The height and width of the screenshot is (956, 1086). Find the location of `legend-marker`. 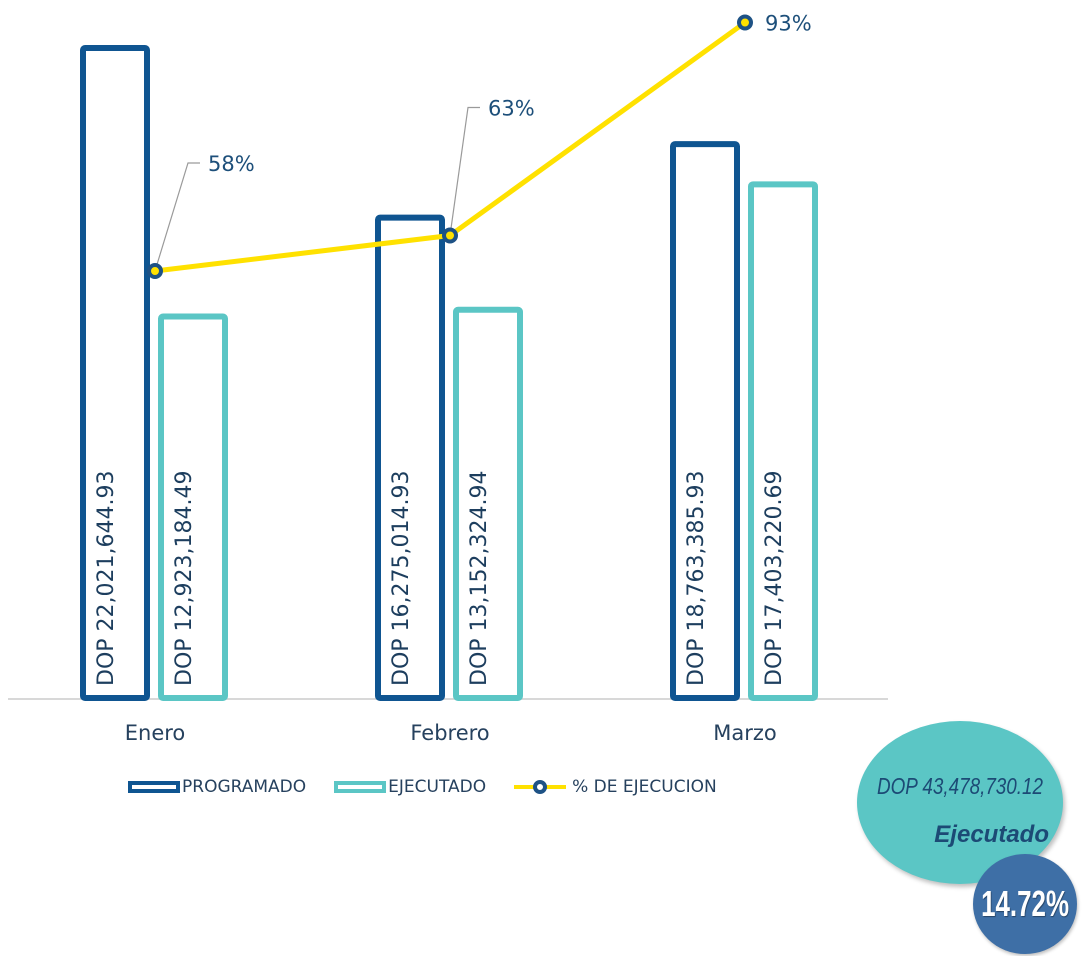

legend-marker is located at coordinates (540, 787).